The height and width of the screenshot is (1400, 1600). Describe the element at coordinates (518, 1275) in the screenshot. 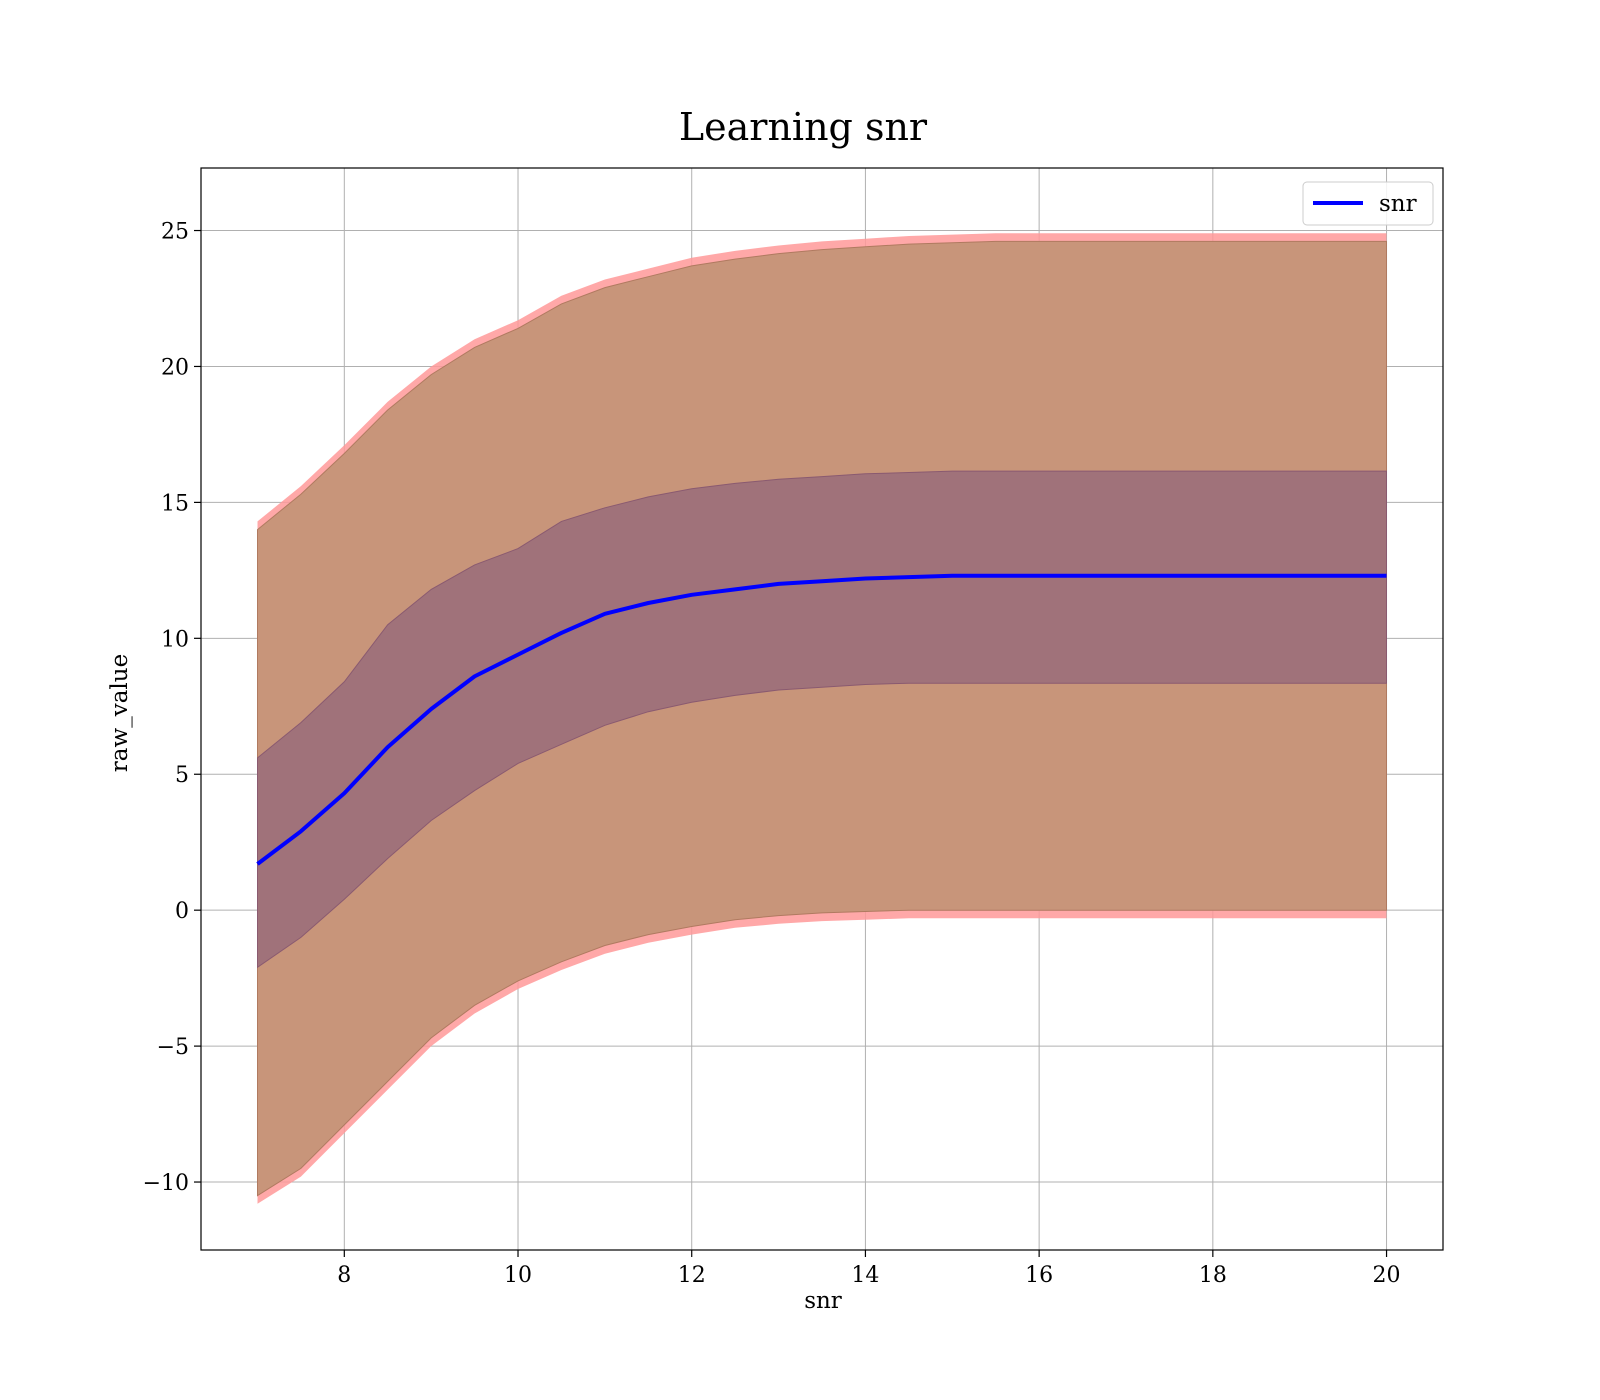

I see `x-tick-label: 10` at that location.